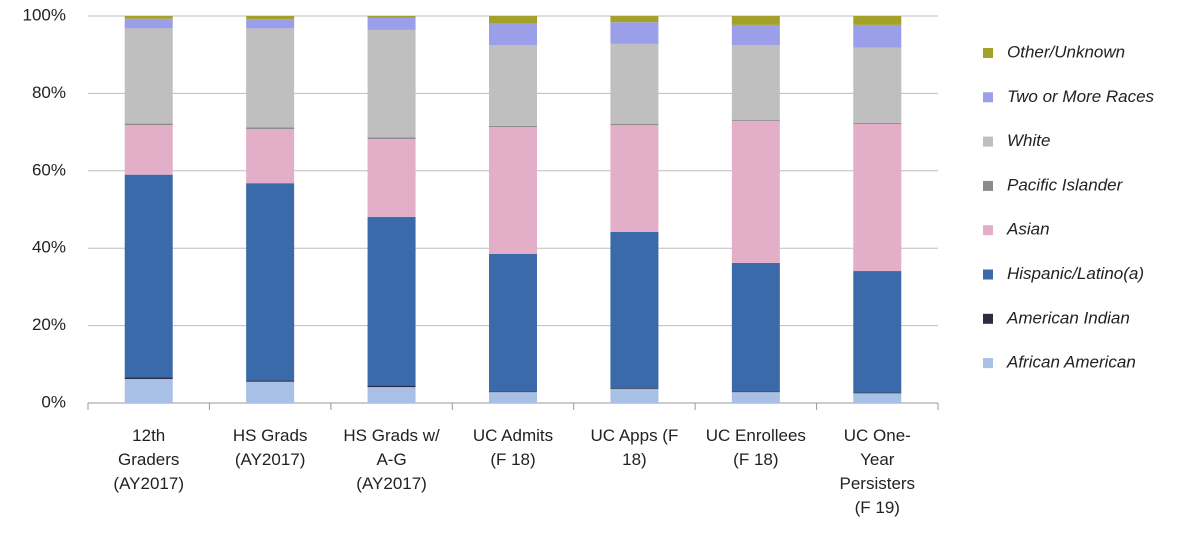  Describe the element at coordinates (391, 459) in the screenshot. I see `x-tick-label: HS Grads w/A-G (AY2017)` at that location.